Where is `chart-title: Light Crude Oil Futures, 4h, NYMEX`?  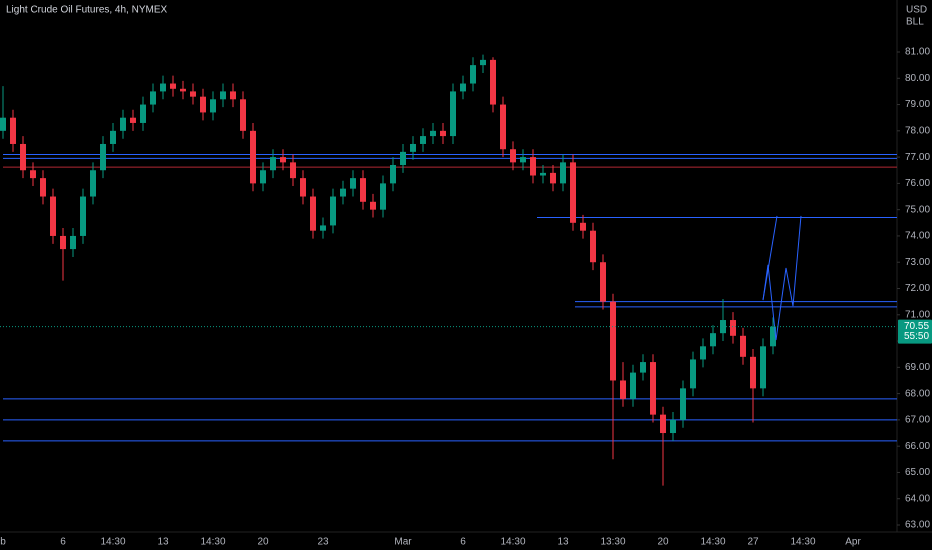
chart-title: Light Crude Oil Futures, 4h, NYMEX is located at coordinates (87, 10).